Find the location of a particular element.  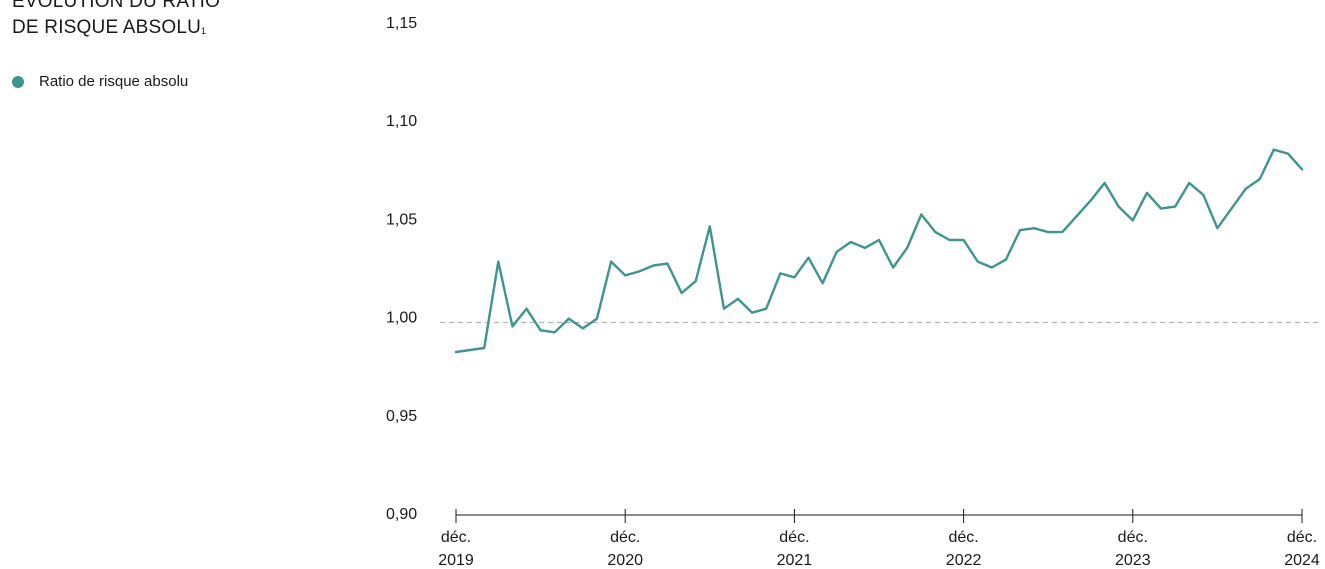

x-tick-label-year: 2022 is located at coordinates (964, 560).